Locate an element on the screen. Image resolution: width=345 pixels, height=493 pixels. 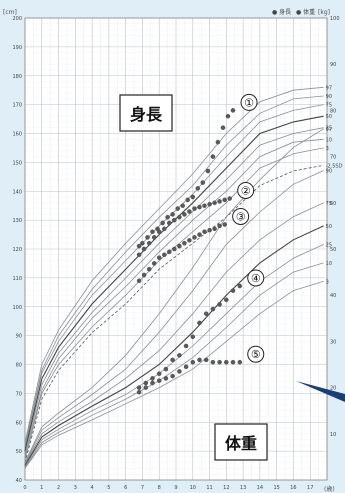
y-tick-label-weight: 70 is located at coordinates (333, 158).